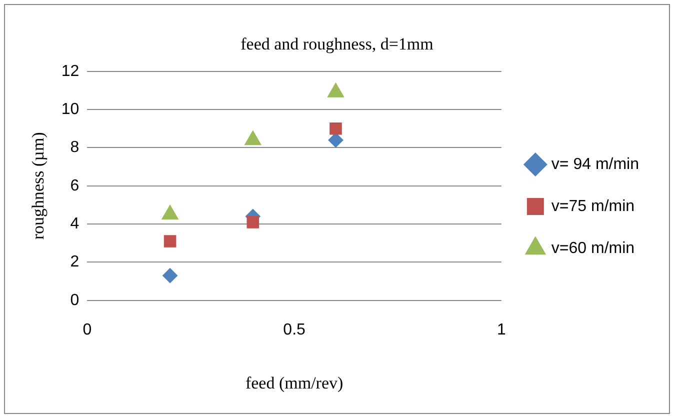 This screenshot has height=416, width=674. Describe the element at coordinates (87, 329) in the screenshot. I see `x-tick-label: 0` at that location.